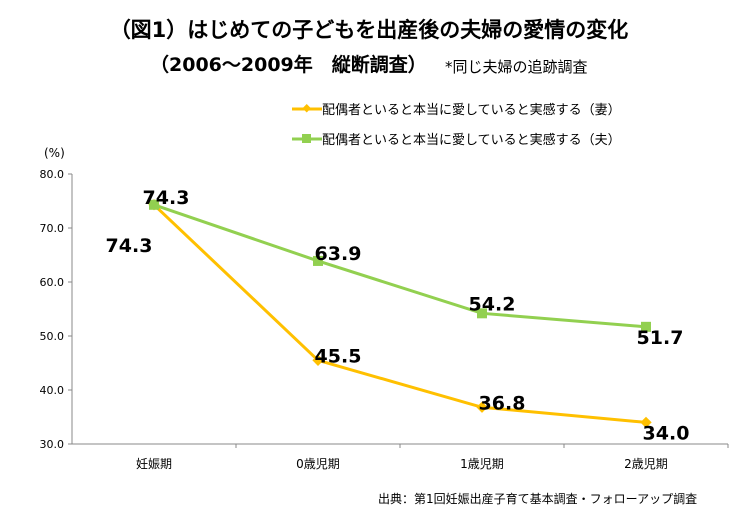 The width and height of the screenshot is (738, 514). I want to click on x-tick-label: 2歳児期, so click(646, 464).